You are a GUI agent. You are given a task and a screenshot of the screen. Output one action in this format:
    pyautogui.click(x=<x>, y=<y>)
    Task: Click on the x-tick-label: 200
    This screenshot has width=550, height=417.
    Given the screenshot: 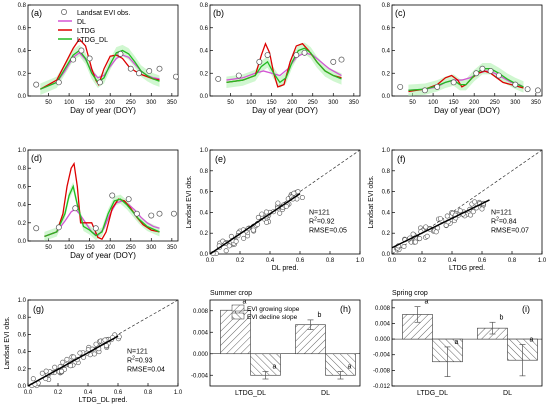 What is the action you would take?
    pyautogui.click(x=110, y=248)
    